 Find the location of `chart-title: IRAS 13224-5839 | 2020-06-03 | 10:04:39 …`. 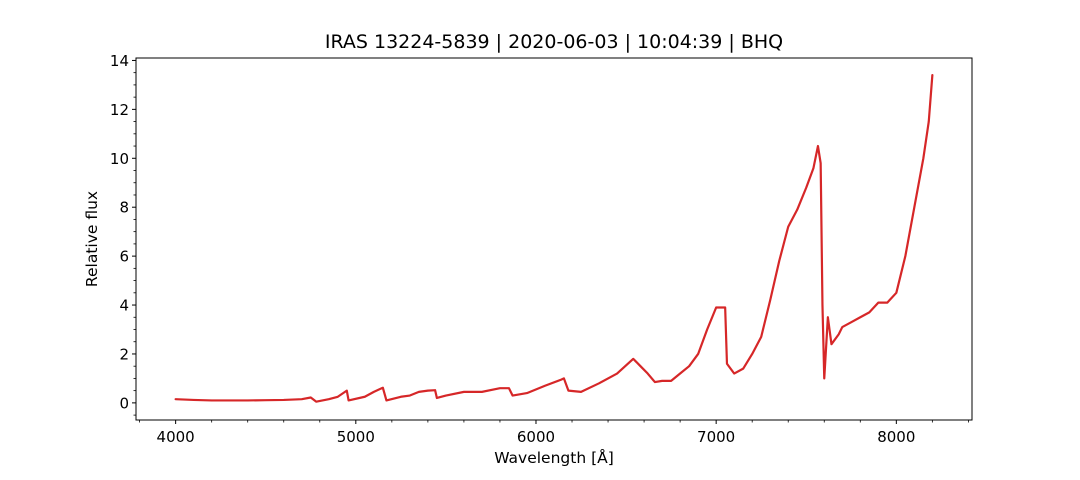

chart-title: IRAS 13224-5839 | 2020-06-03 | 10:04:39 … is located at coordinates (554, 42).